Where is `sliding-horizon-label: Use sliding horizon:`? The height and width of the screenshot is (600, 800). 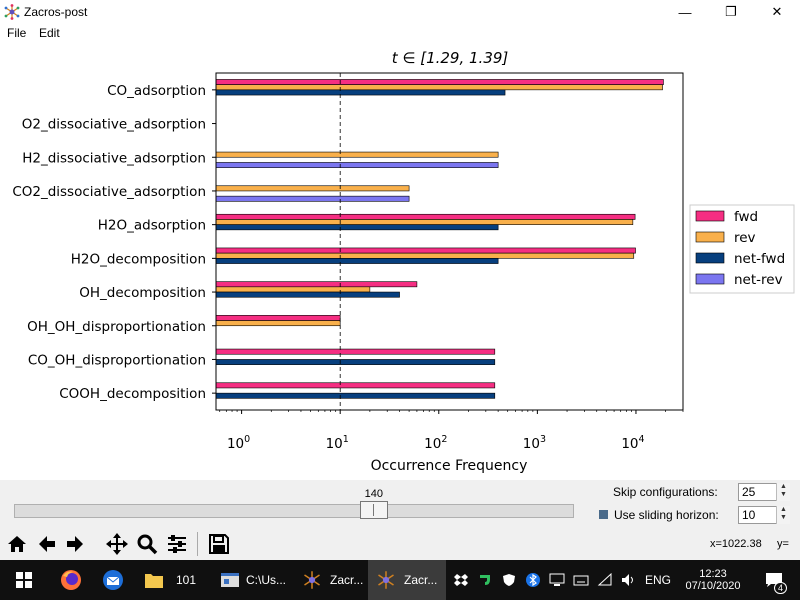 sliding-horizon-label: Use sliding horizon: is located at coordinates (666, 515).